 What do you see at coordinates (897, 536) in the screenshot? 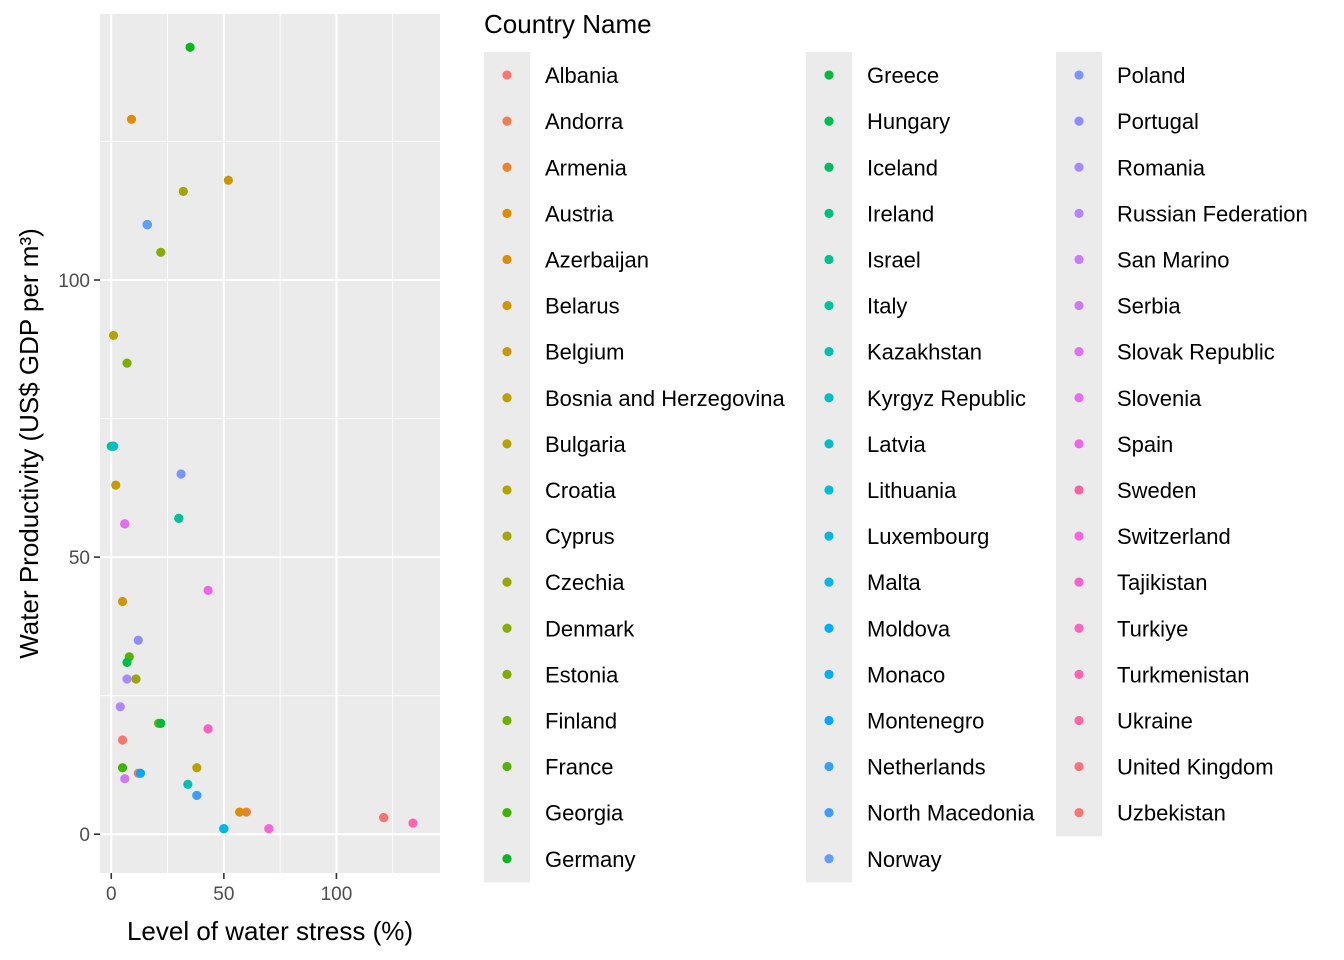
I see `legend-item: Luxembourg` at bounding box center [897, 536].